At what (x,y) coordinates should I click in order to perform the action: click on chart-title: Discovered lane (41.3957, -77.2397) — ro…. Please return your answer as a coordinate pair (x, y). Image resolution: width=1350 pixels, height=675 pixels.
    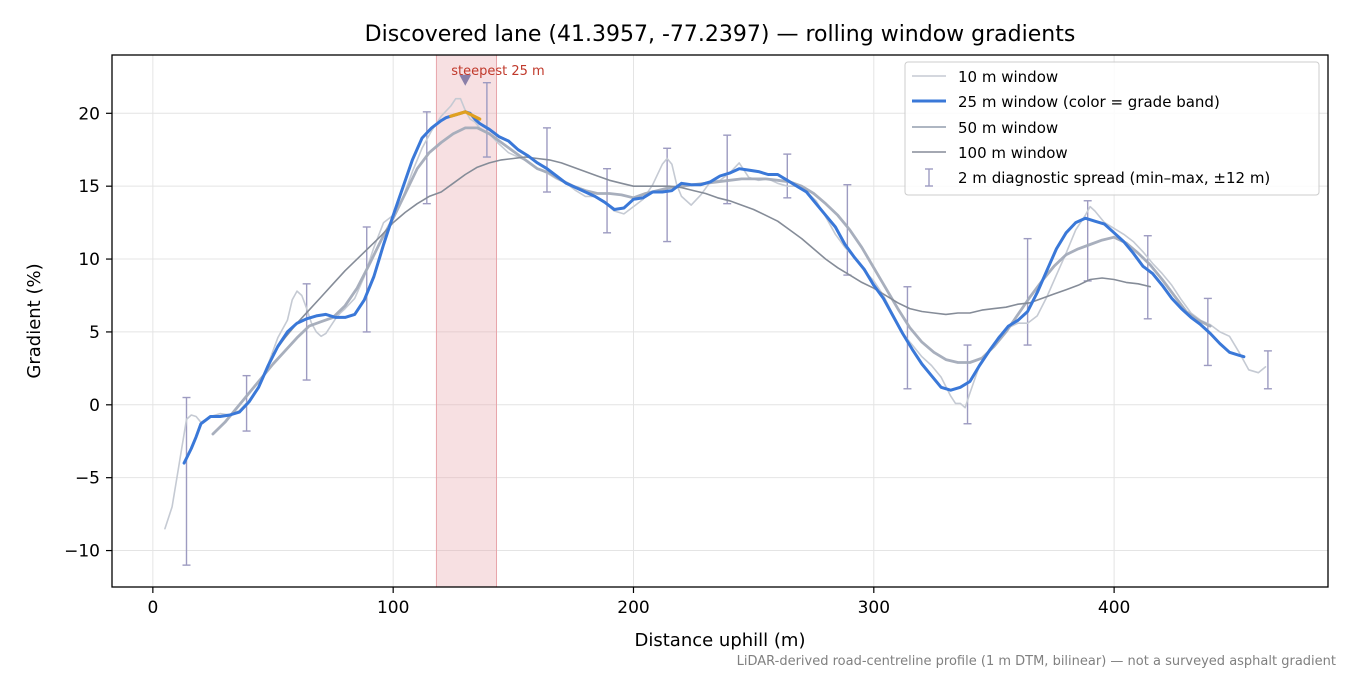
    Looking at the image, I should click on (720, 34).